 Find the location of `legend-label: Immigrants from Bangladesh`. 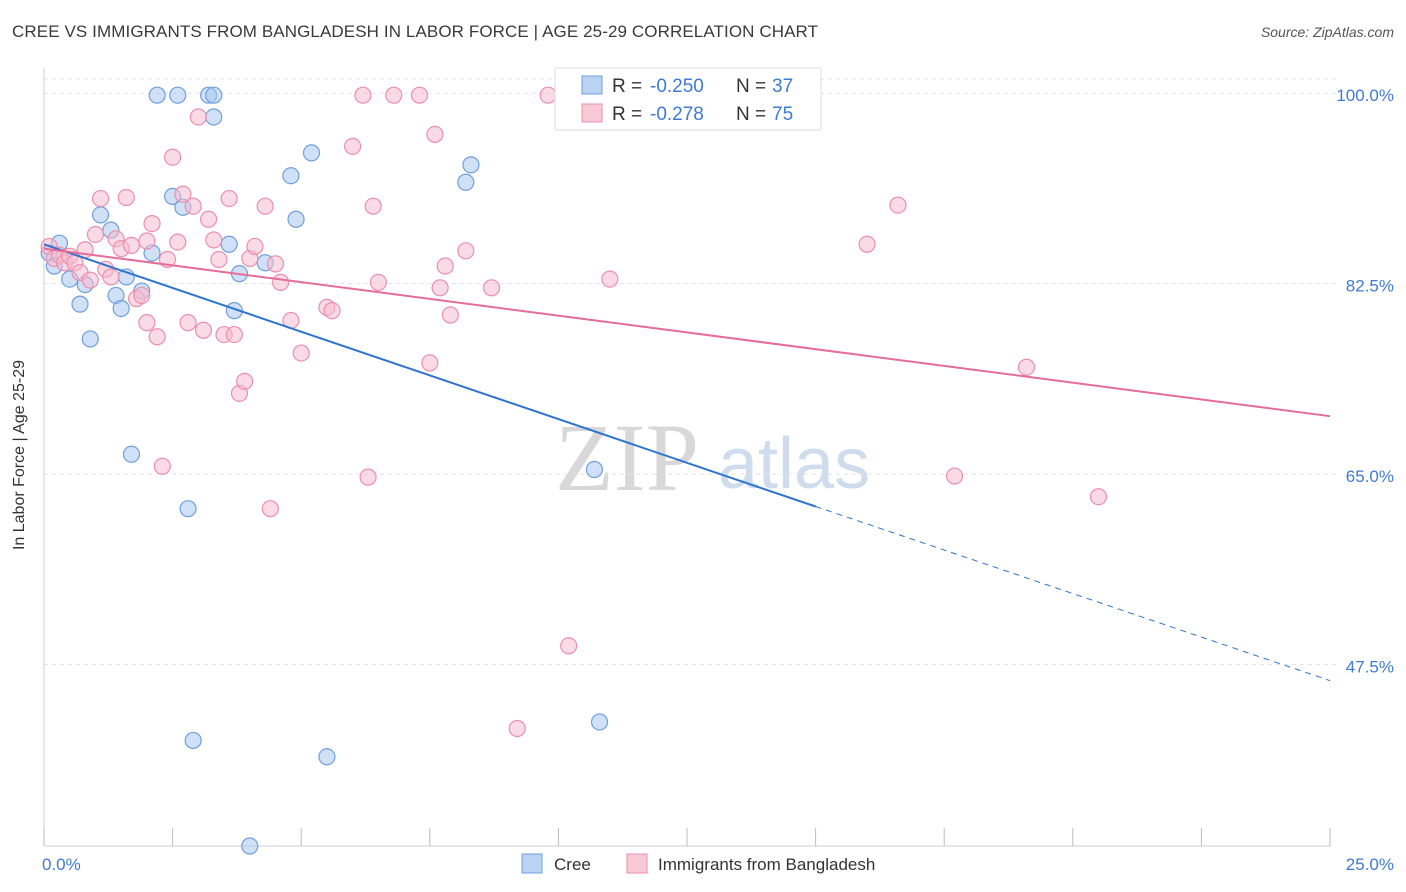

legend-label: Immigrants from Bangladesh is located at coordinates (766, 864).